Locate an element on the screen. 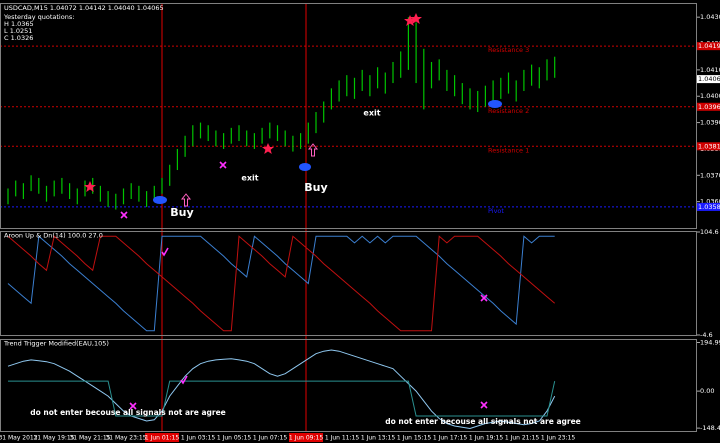 Image resolution: width=720 pixels, height=443 pixels. note: C 1.0326 is located at coordinates (18, 38).